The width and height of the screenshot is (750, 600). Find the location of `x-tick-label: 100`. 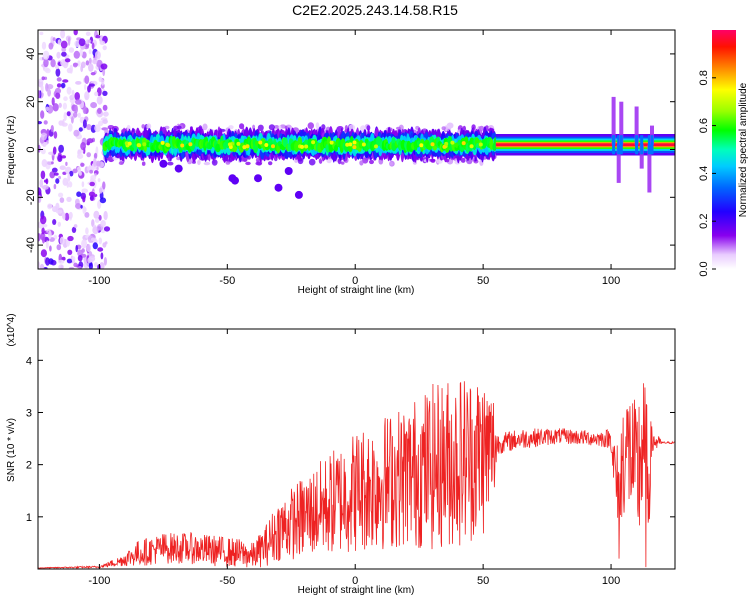

x-tick-label: 100 is located at coordinates (611, 281).